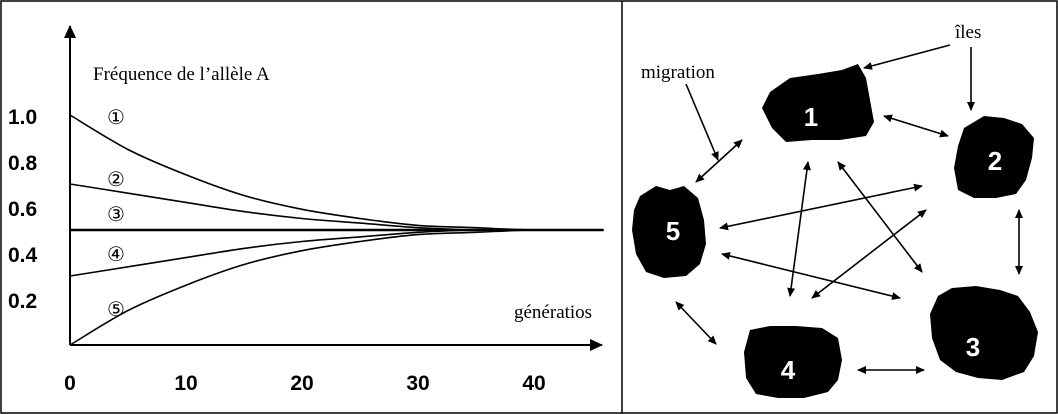 This screenshot has width=1058, height=414. I want to click on x-axis-title: génératios, so click(553, 312).